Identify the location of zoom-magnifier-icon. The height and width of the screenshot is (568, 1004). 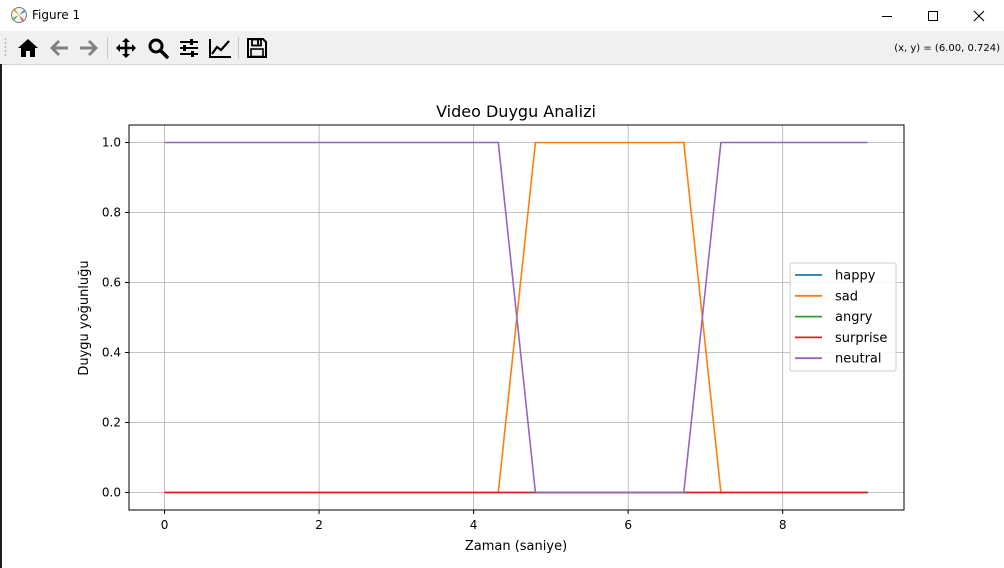
(158, 48).